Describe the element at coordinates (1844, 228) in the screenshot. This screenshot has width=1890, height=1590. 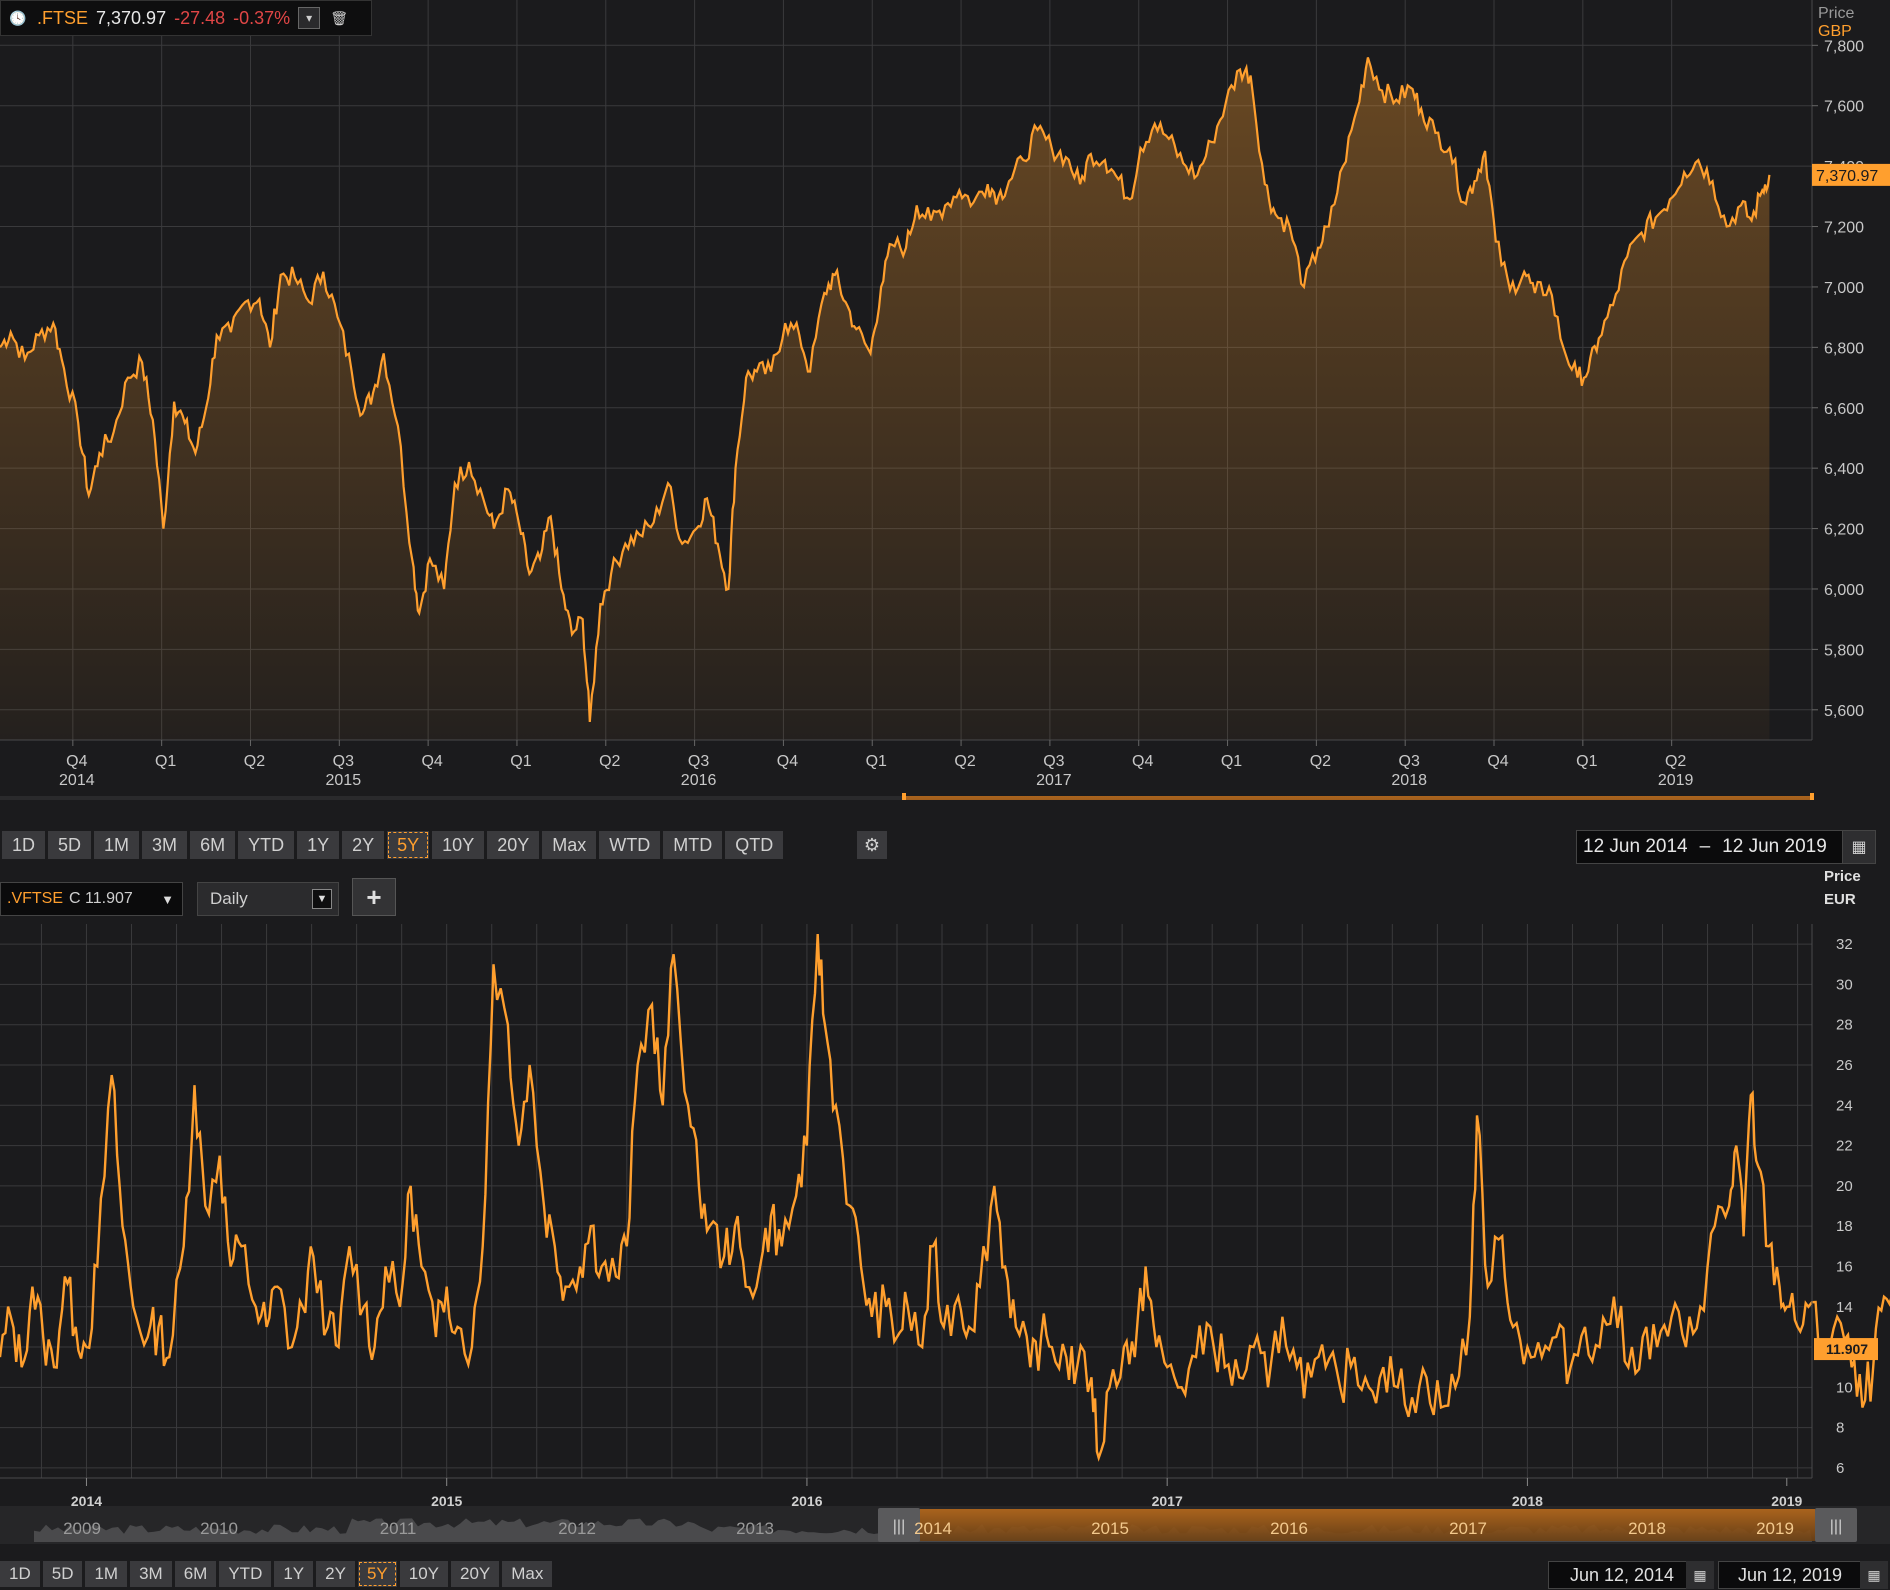
I see `top-y-tick-label: 7,200` at that location.